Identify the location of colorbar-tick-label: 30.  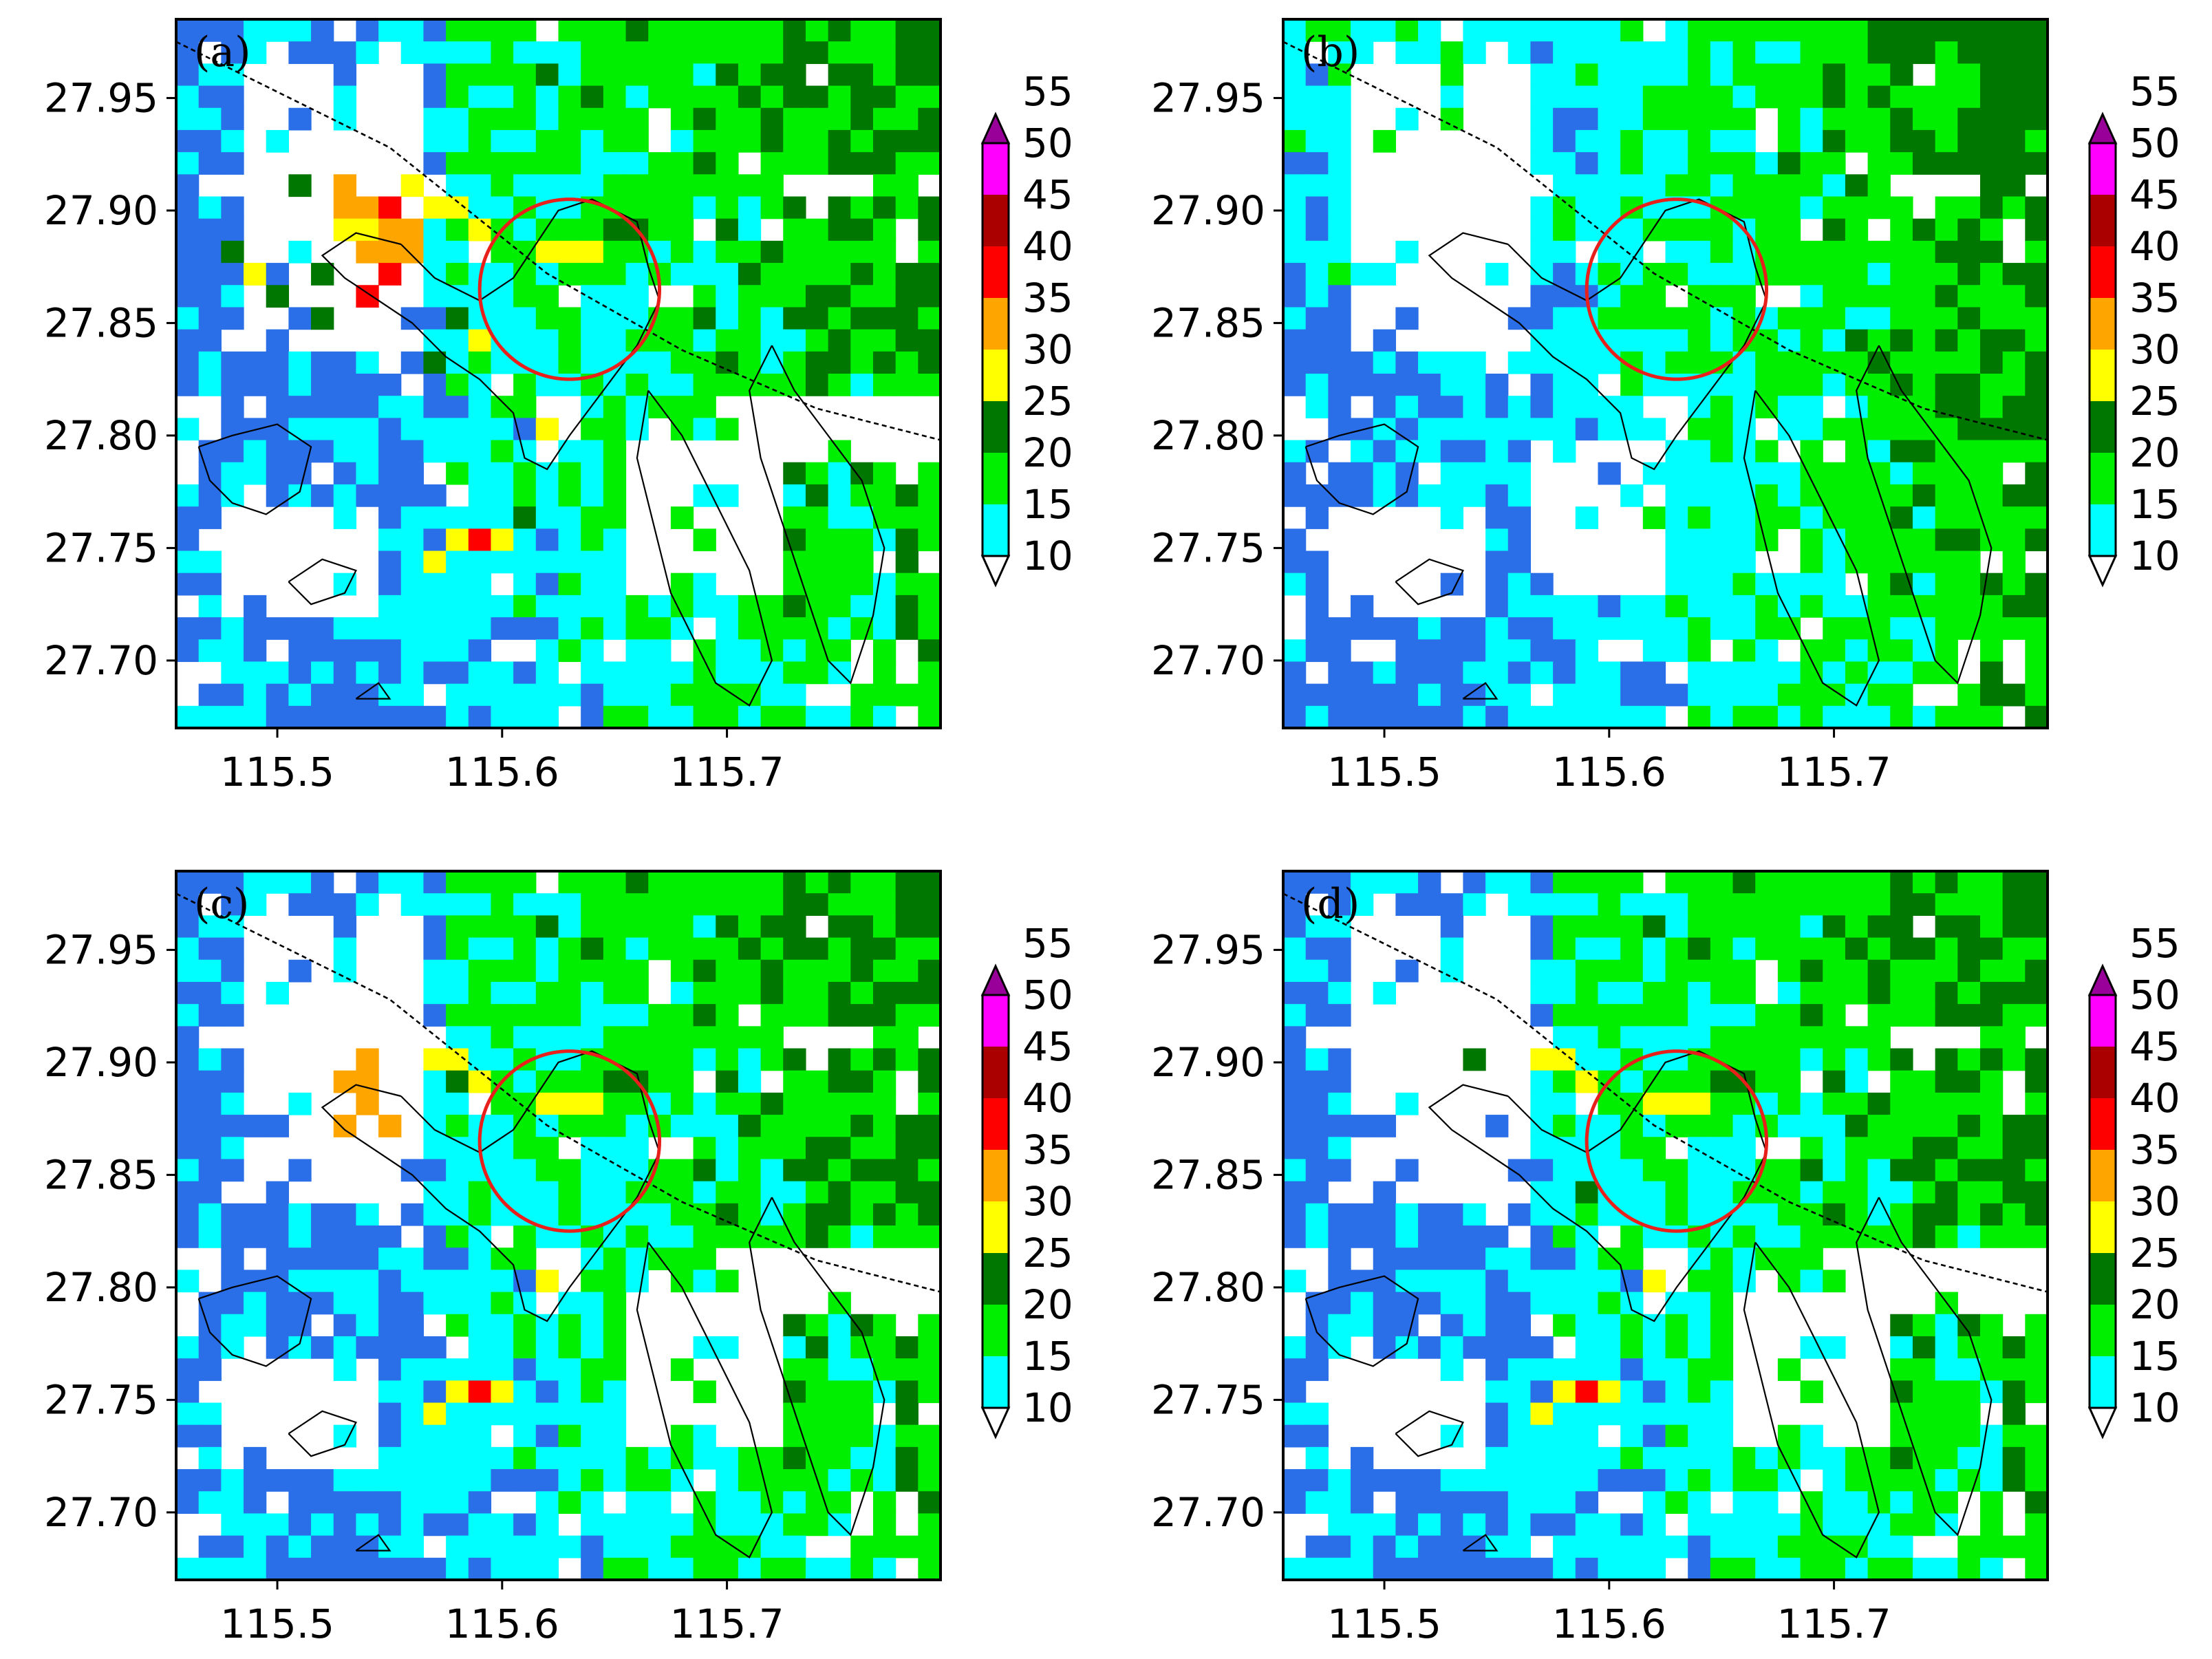
(1047, 1201).